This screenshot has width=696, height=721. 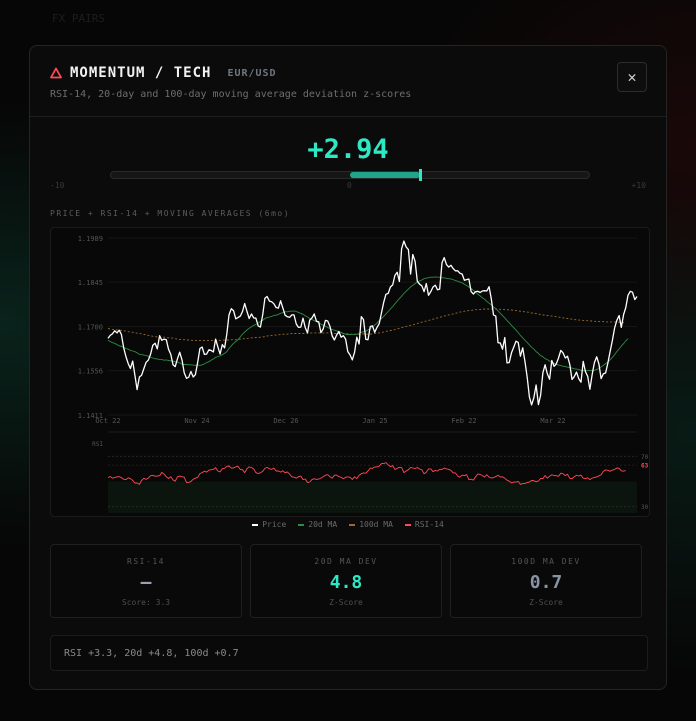 I want to click on metric-value: 4.8, so click(x=346, y=582).